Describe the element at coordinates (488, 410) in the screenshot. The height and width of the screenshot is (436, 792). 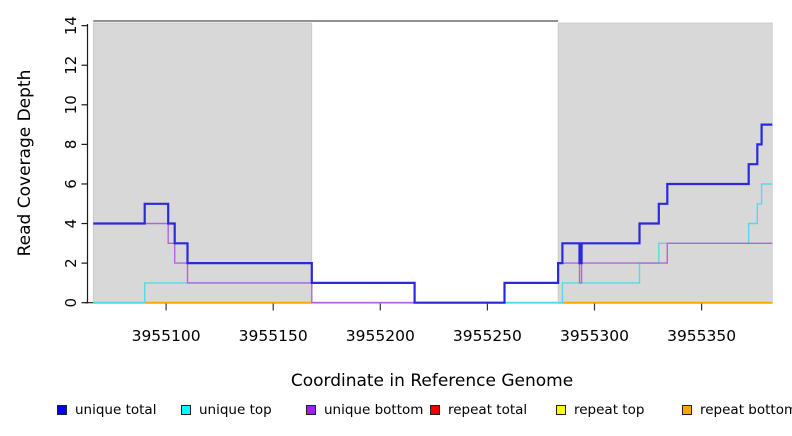
I see `legend-label: repeat total` at that location.